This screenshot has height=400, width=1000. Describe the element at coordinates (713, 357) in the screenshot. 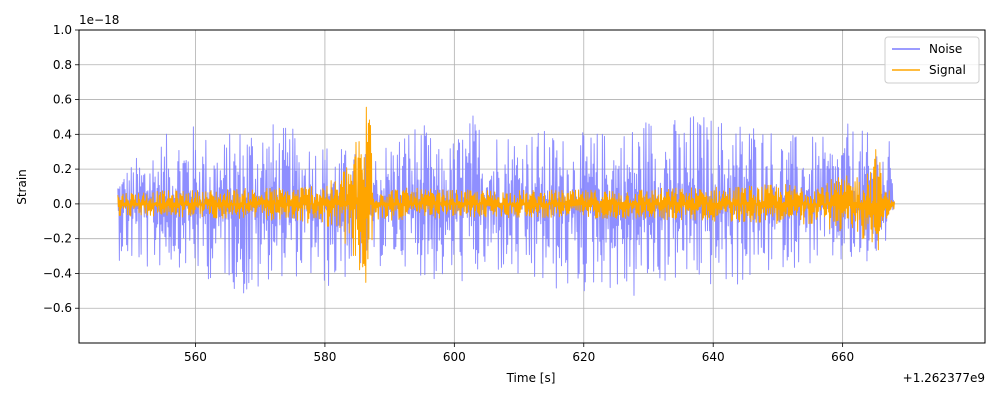

I see `x-tick-label: 640` at that location.